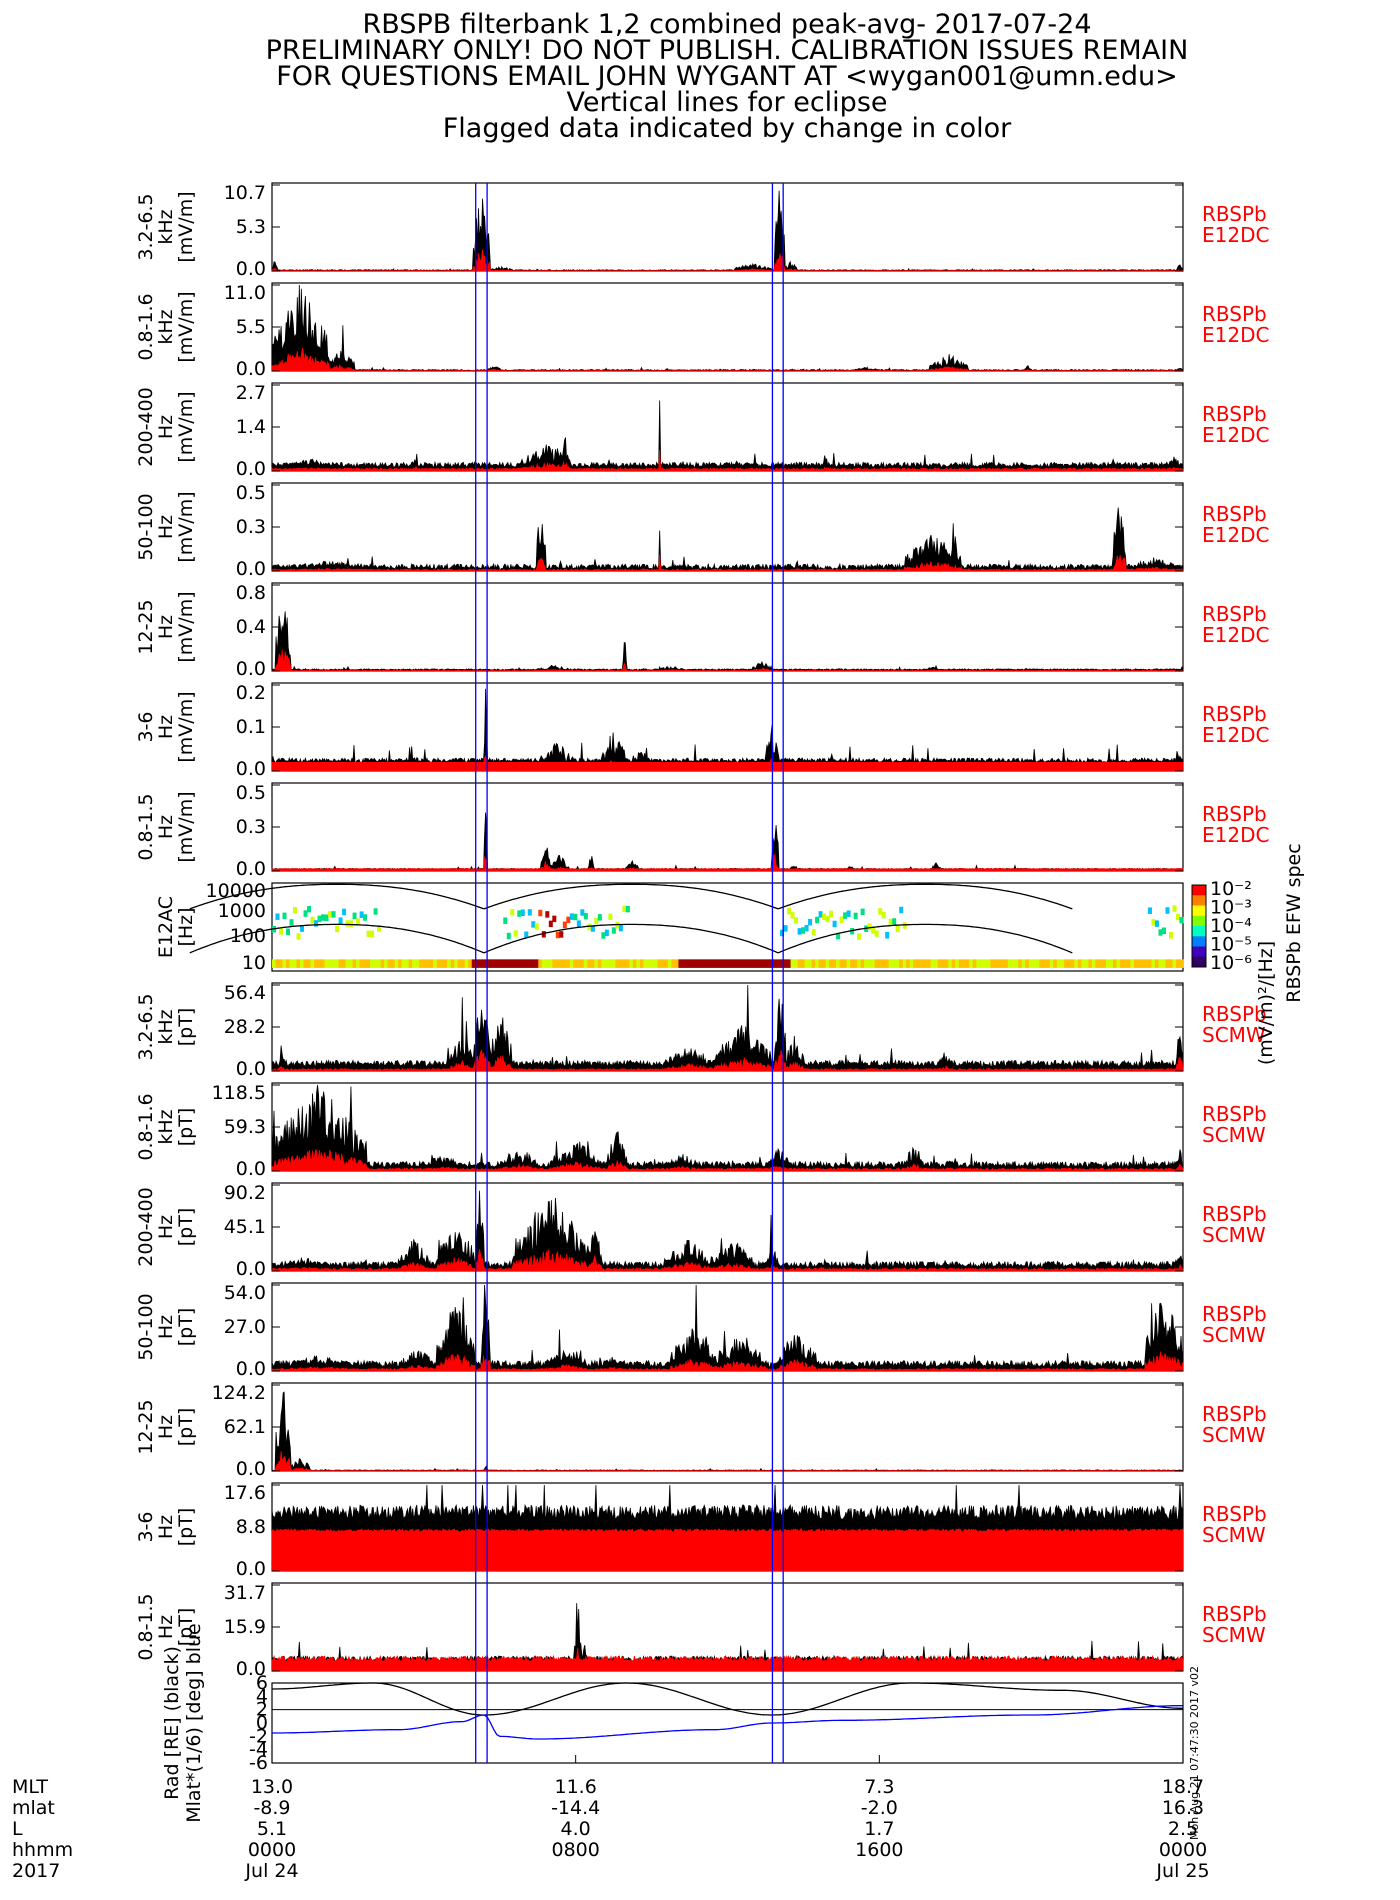 This screenshot has width=1400, height=1900. What do you see at coordinates (1183, 1787) in the screenshot?
I see `x-tick-label: 18.7` at bounding box center [1183, 1787].